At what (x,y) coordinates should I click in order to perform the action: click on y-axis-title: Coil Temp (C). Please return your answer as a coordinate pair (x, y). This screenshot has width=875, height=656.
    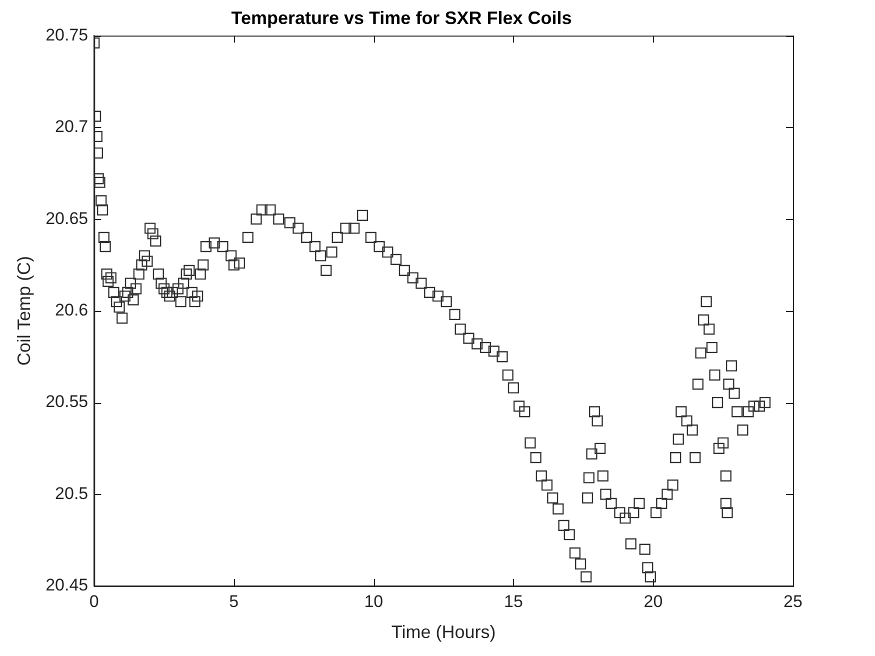
    Looking at the image, I should click on (24, 311).